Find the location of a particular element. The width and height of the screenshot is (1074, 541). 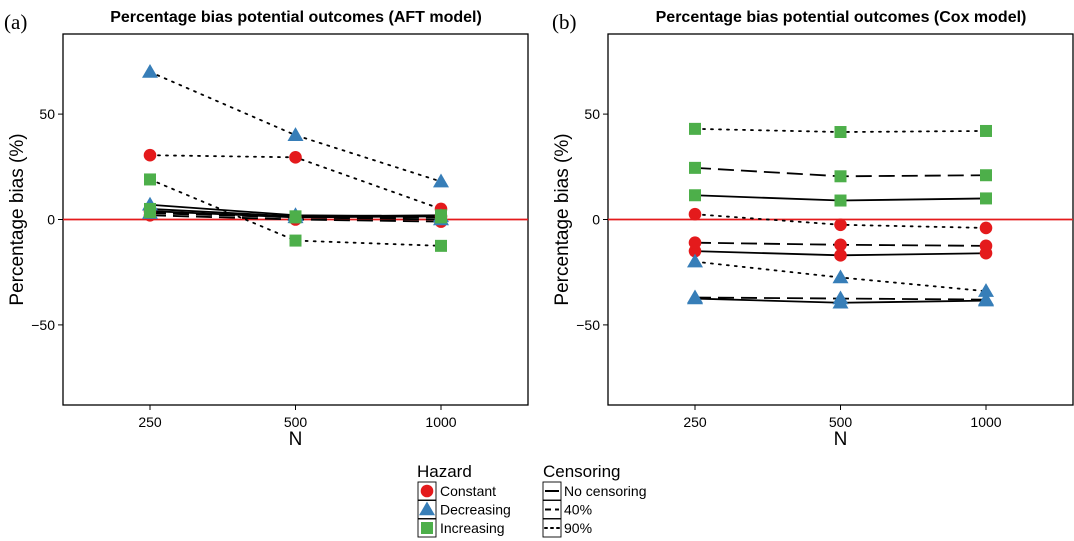

triangle-icon is located at coordinates (427, 508).